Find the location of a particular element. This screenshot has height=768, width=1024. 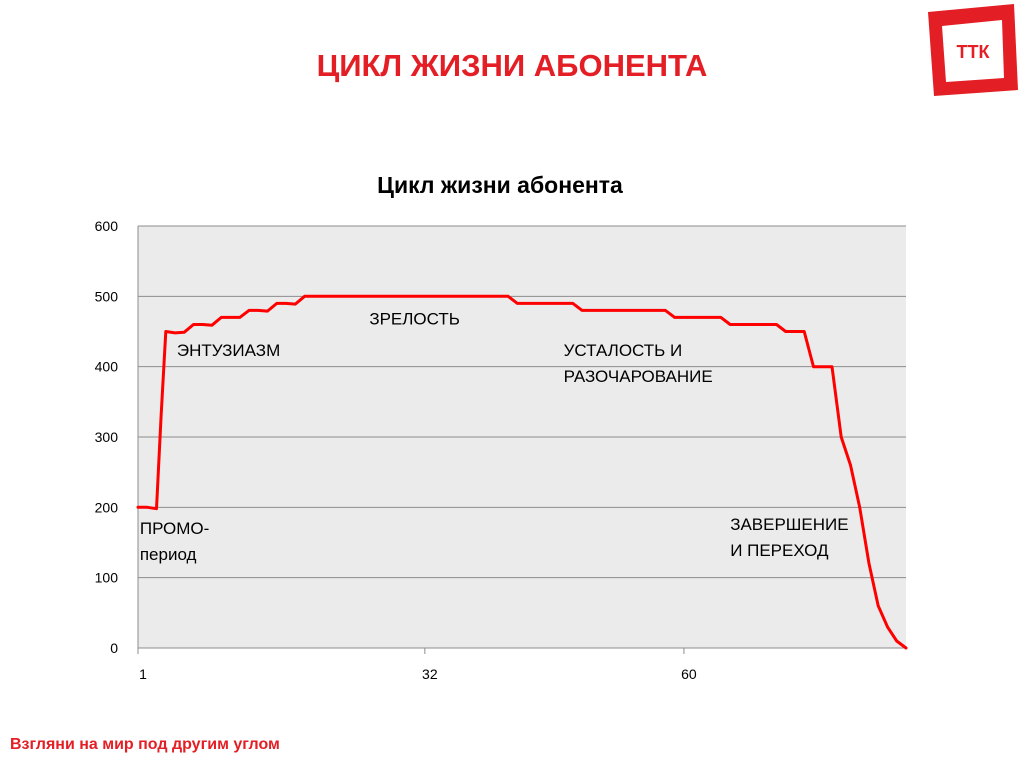

chart-annotation: УСТАЛОСТЬ И РАЗОЧАРОВАНИЕ is located at coordinates (638, 363).